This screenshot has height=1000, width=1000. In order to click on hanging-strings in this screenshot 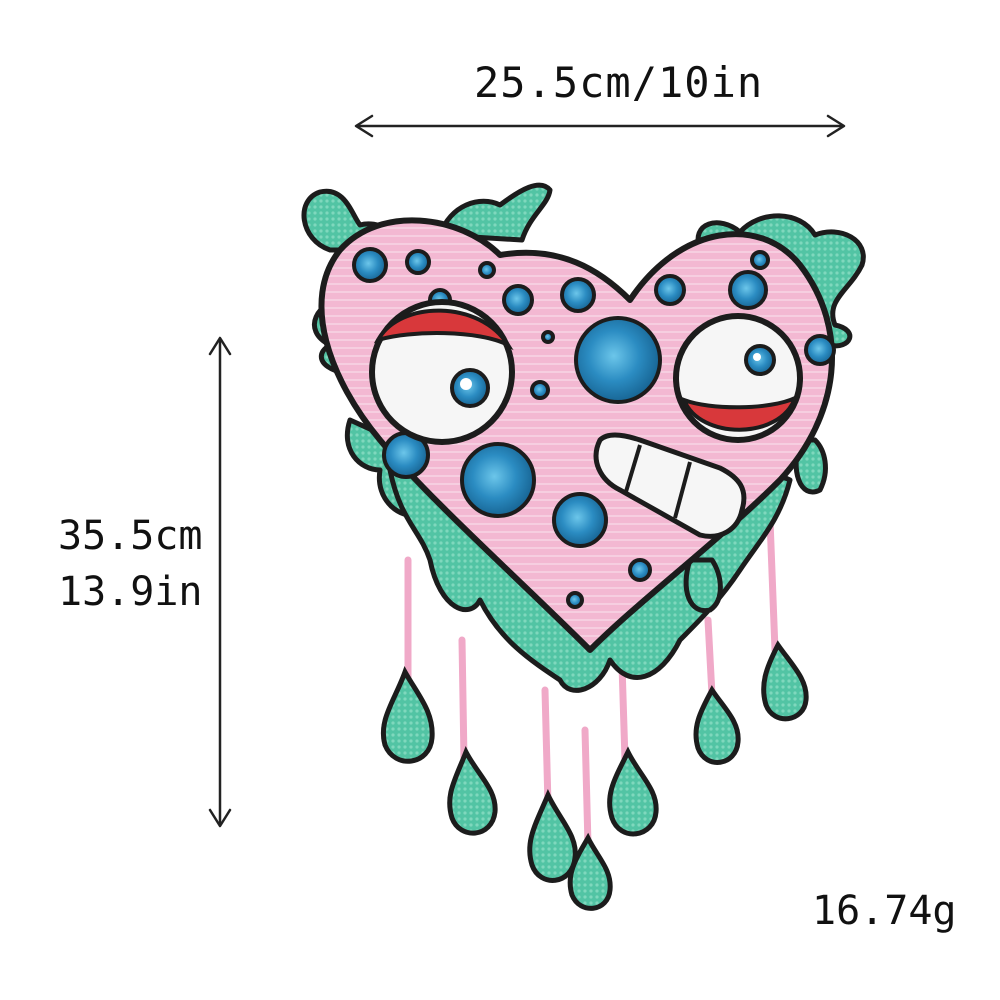, I will do `click(591, 682)`.